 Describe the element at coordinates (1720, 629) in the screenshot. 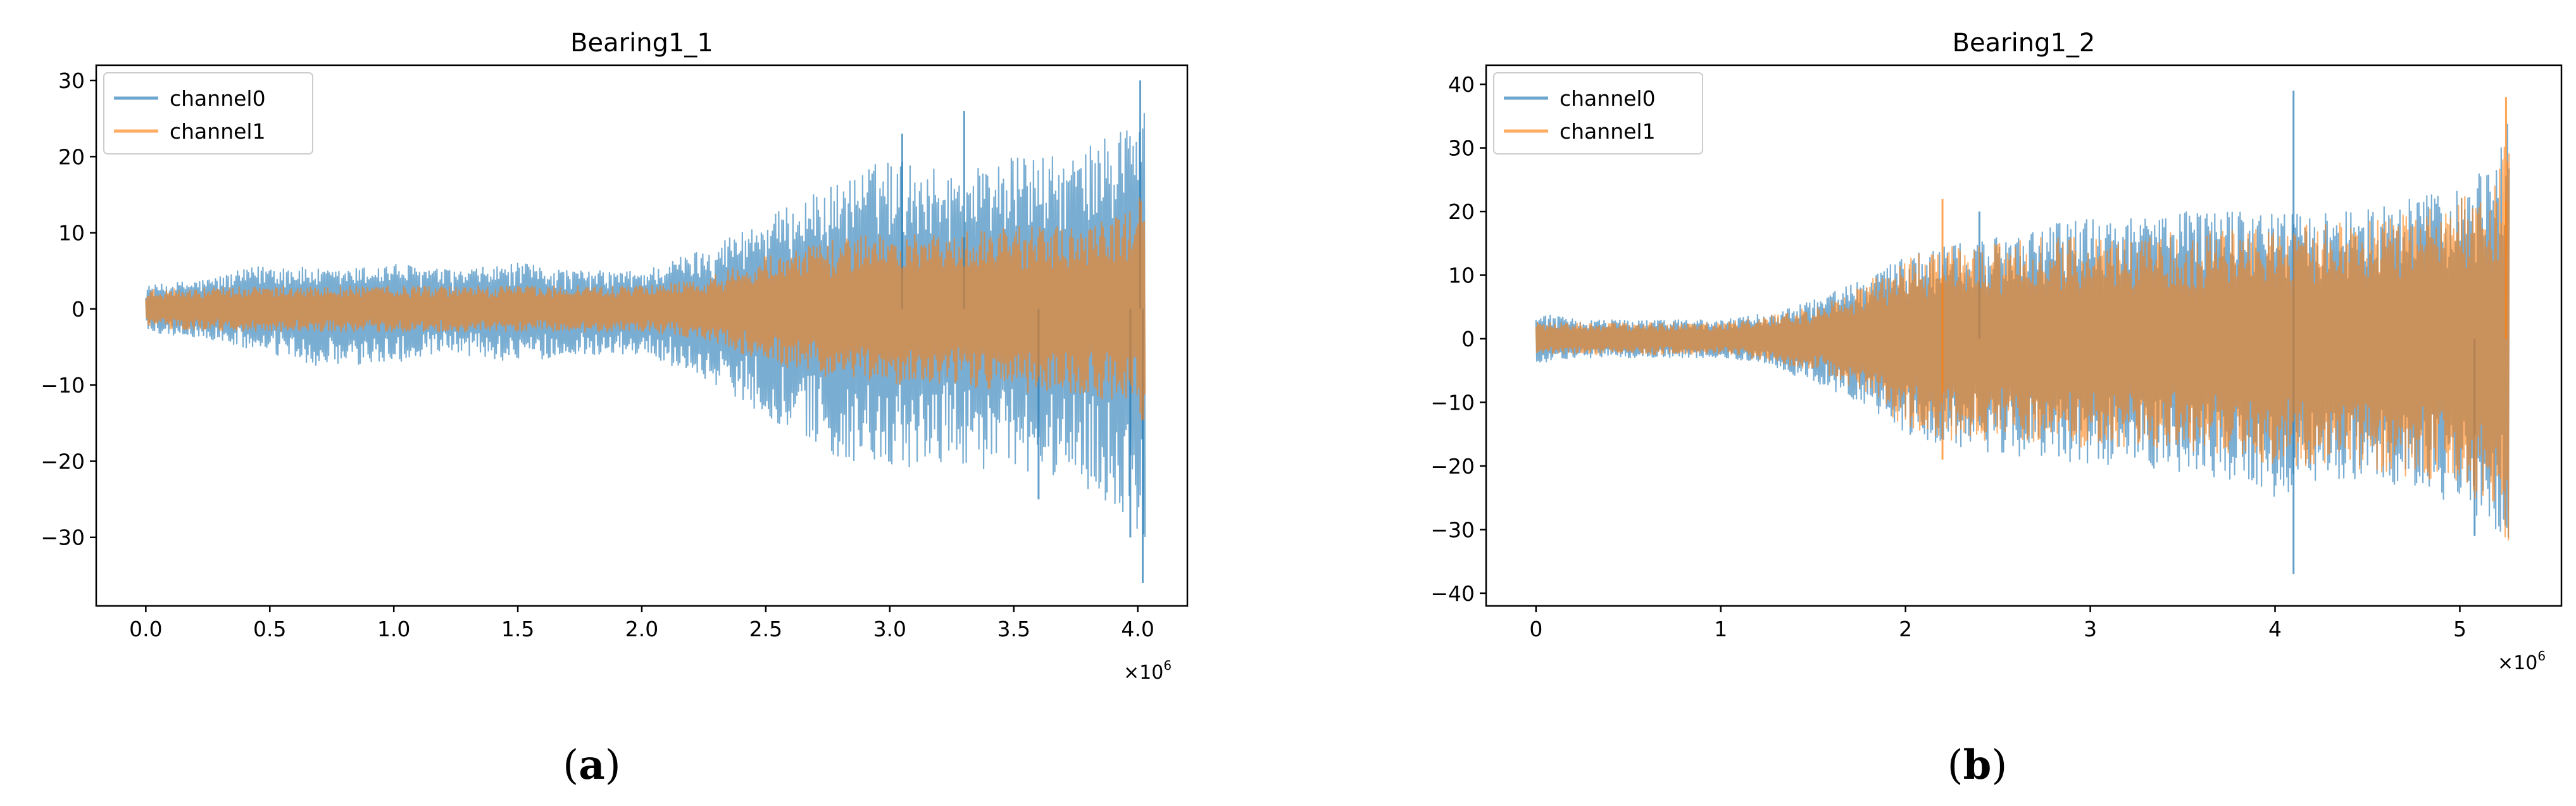

I see `x-tick-label: 1` at that location.